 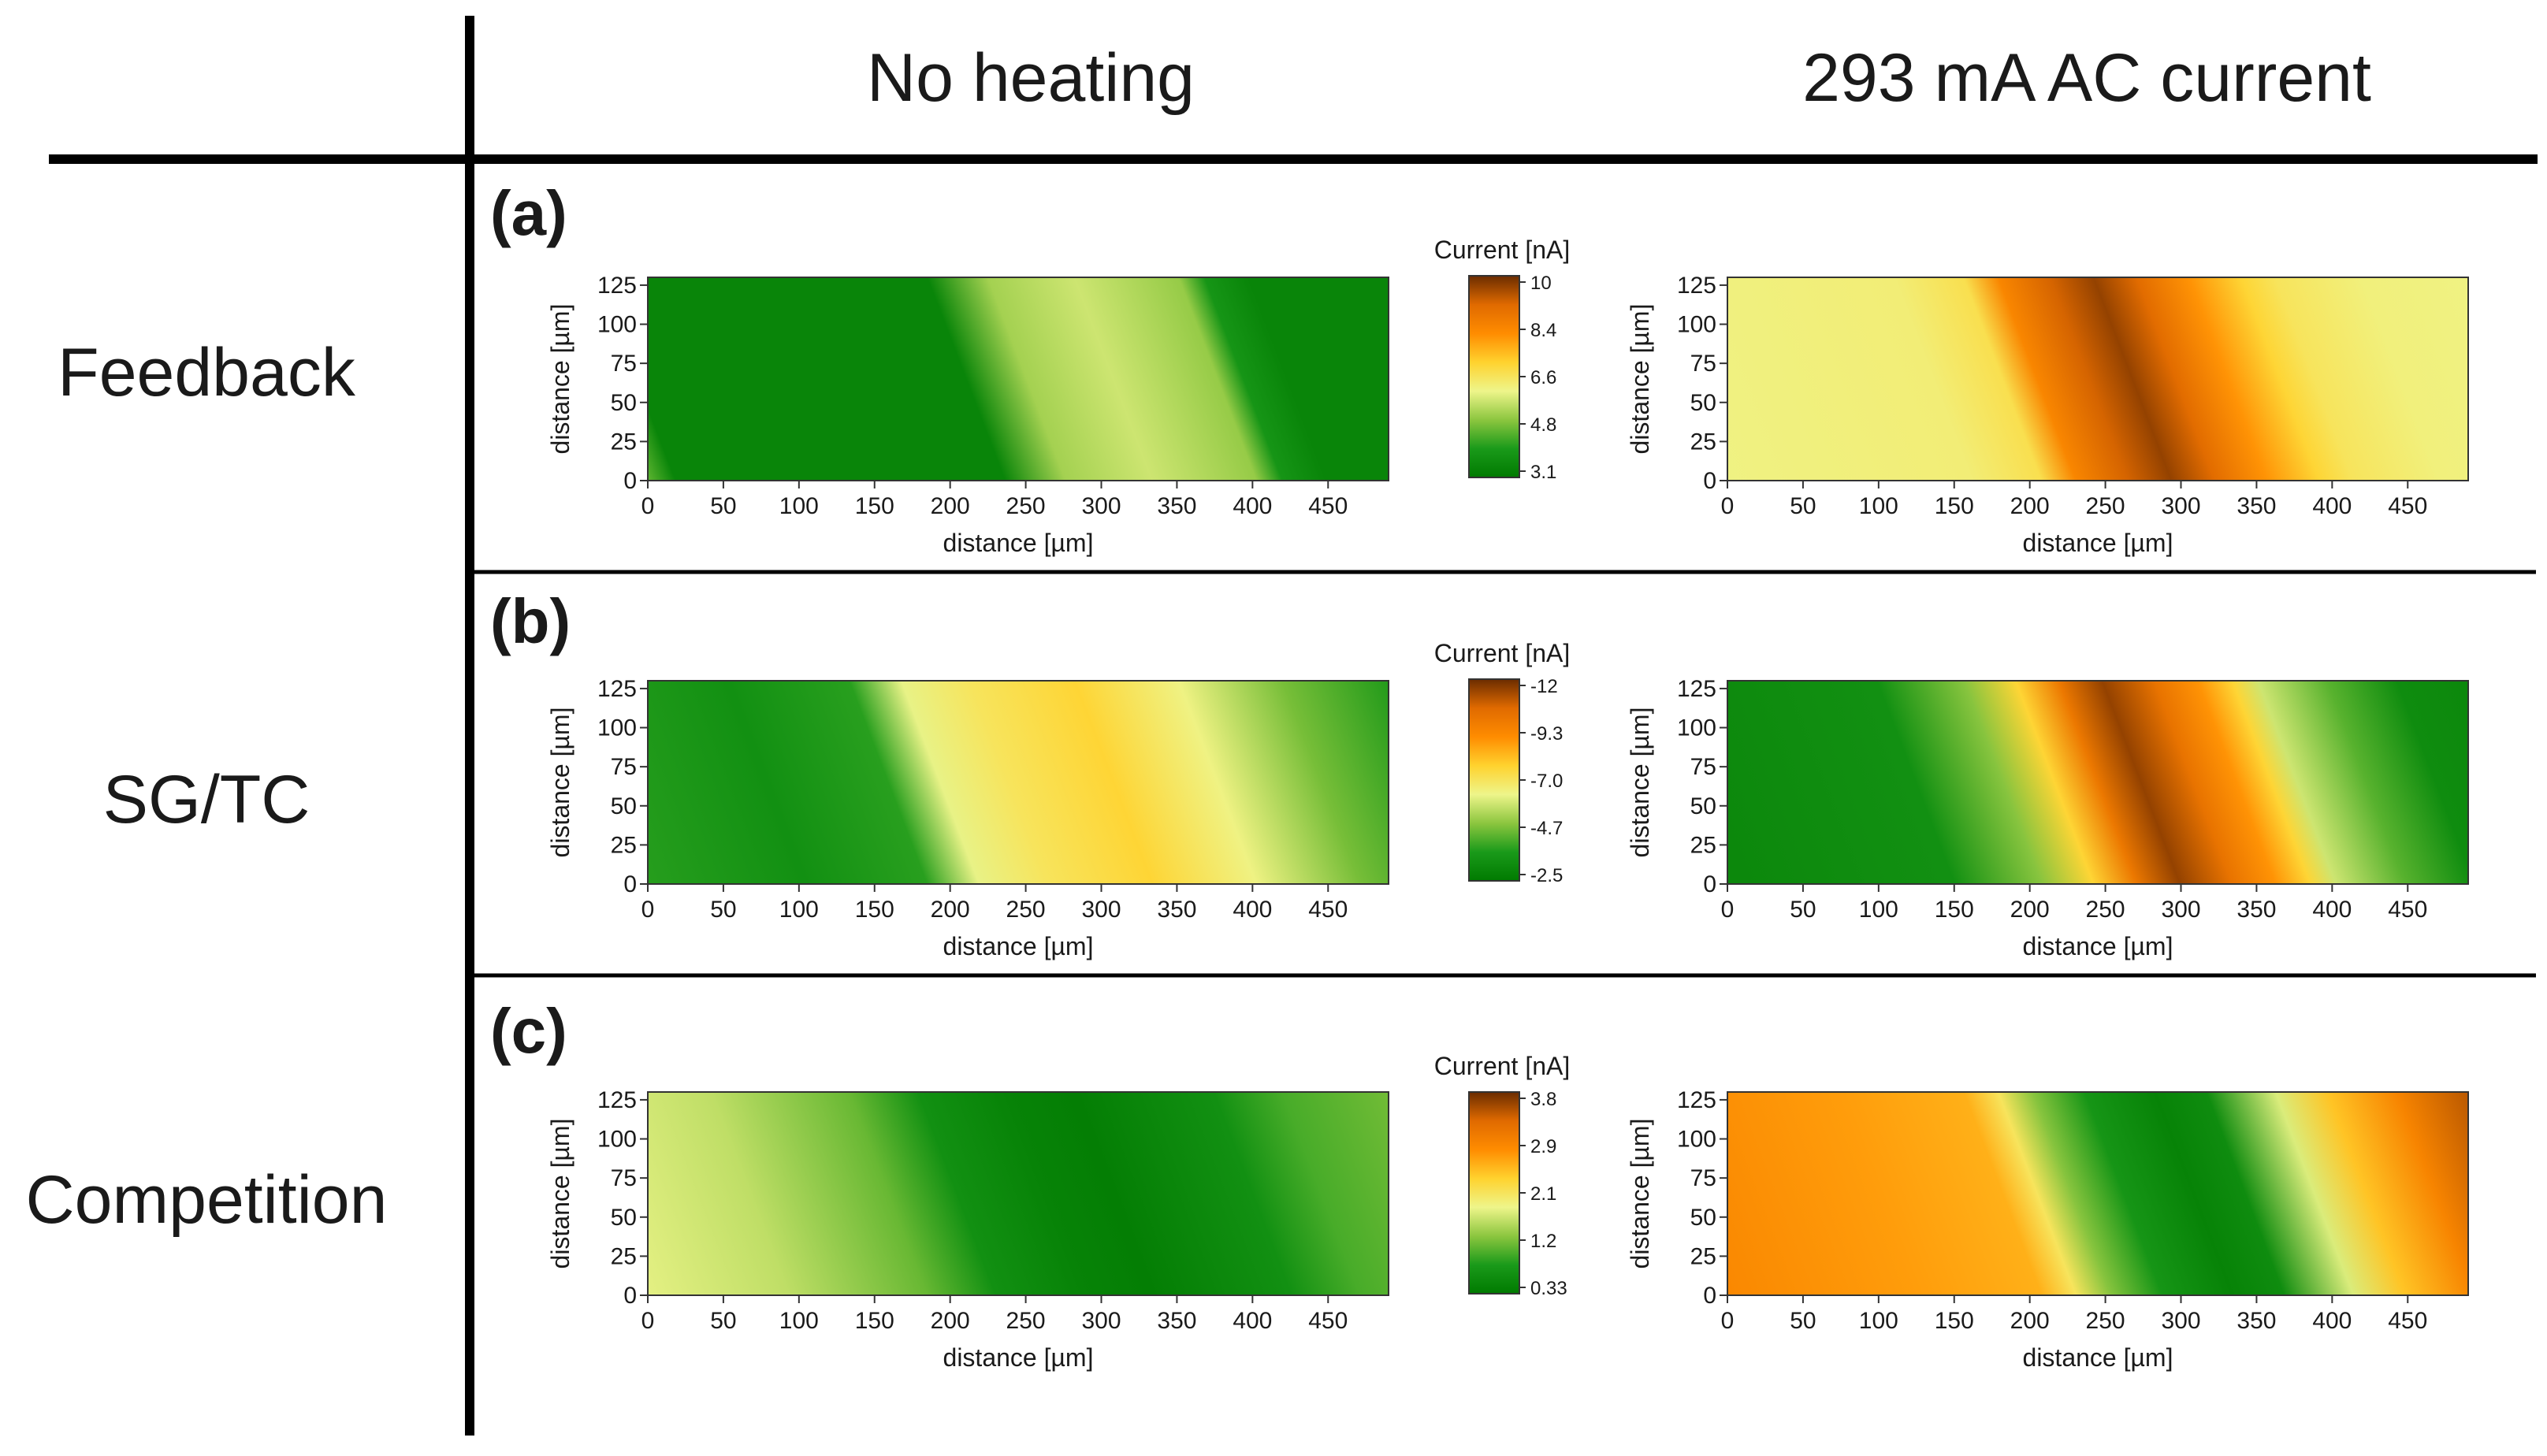 I want to click on colorbar-tick-label: -12, so click(x=1544, y=686).